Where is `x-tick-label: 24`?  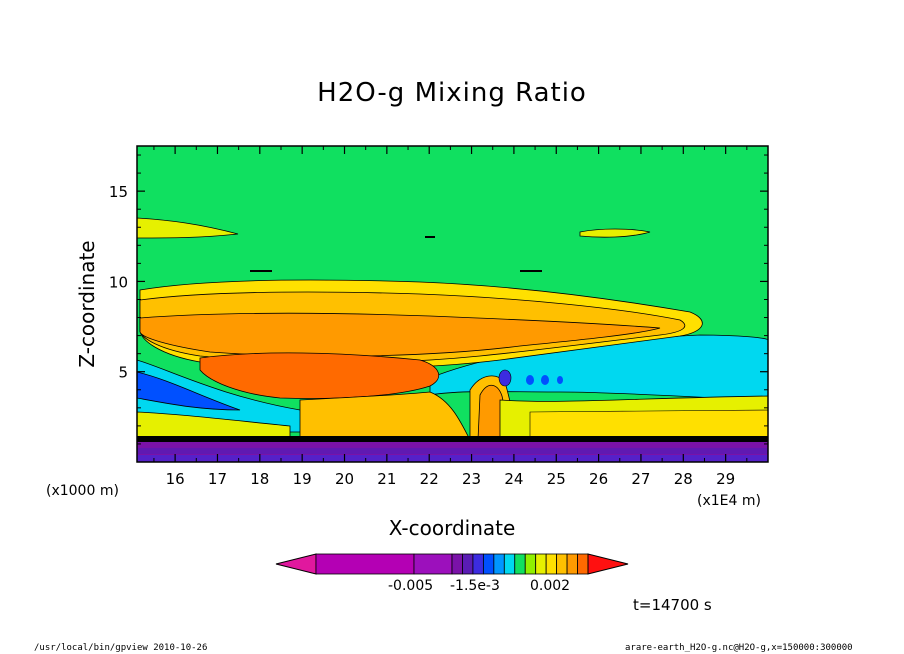 x-tick-label: 24 is located at coordinates (513, 479).